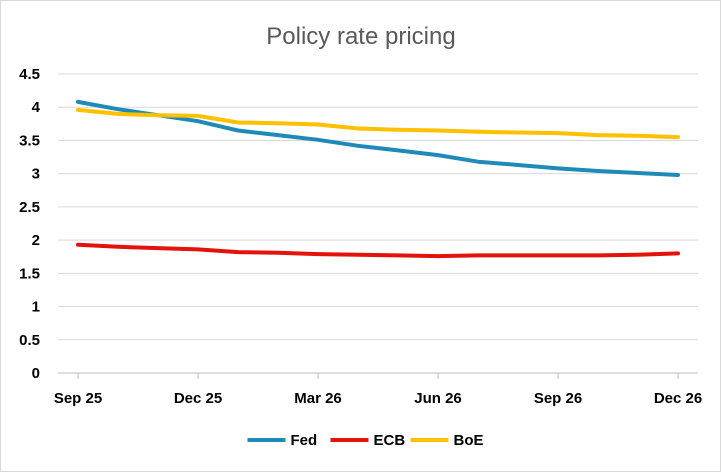  What do you see at coordinates (29, 340) in the screenshot?
I see `y-tick-label: 0.5` at bounding box center [29, 340].